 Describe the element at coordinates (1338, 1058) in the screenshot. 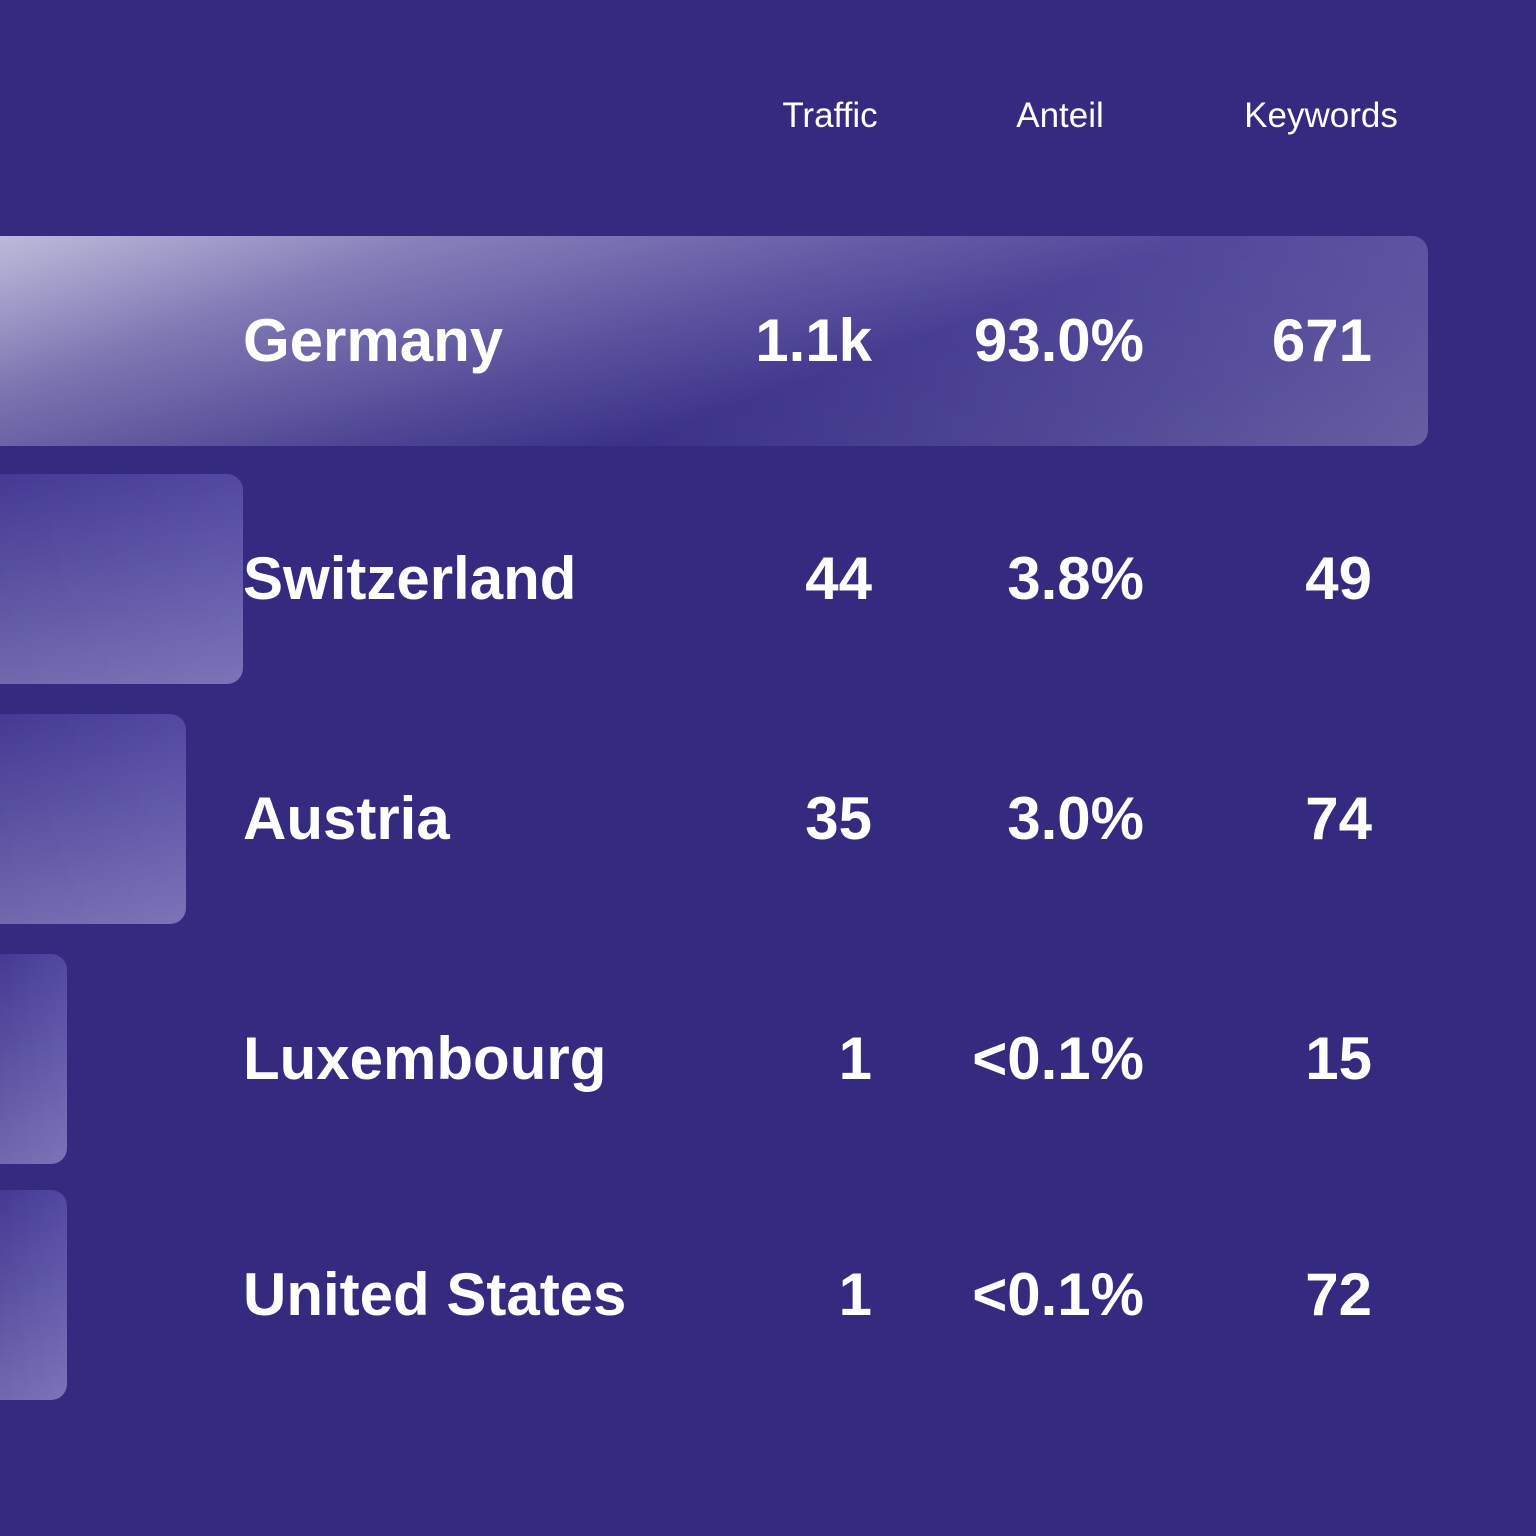

I see `keywords-value: 15` at that location.